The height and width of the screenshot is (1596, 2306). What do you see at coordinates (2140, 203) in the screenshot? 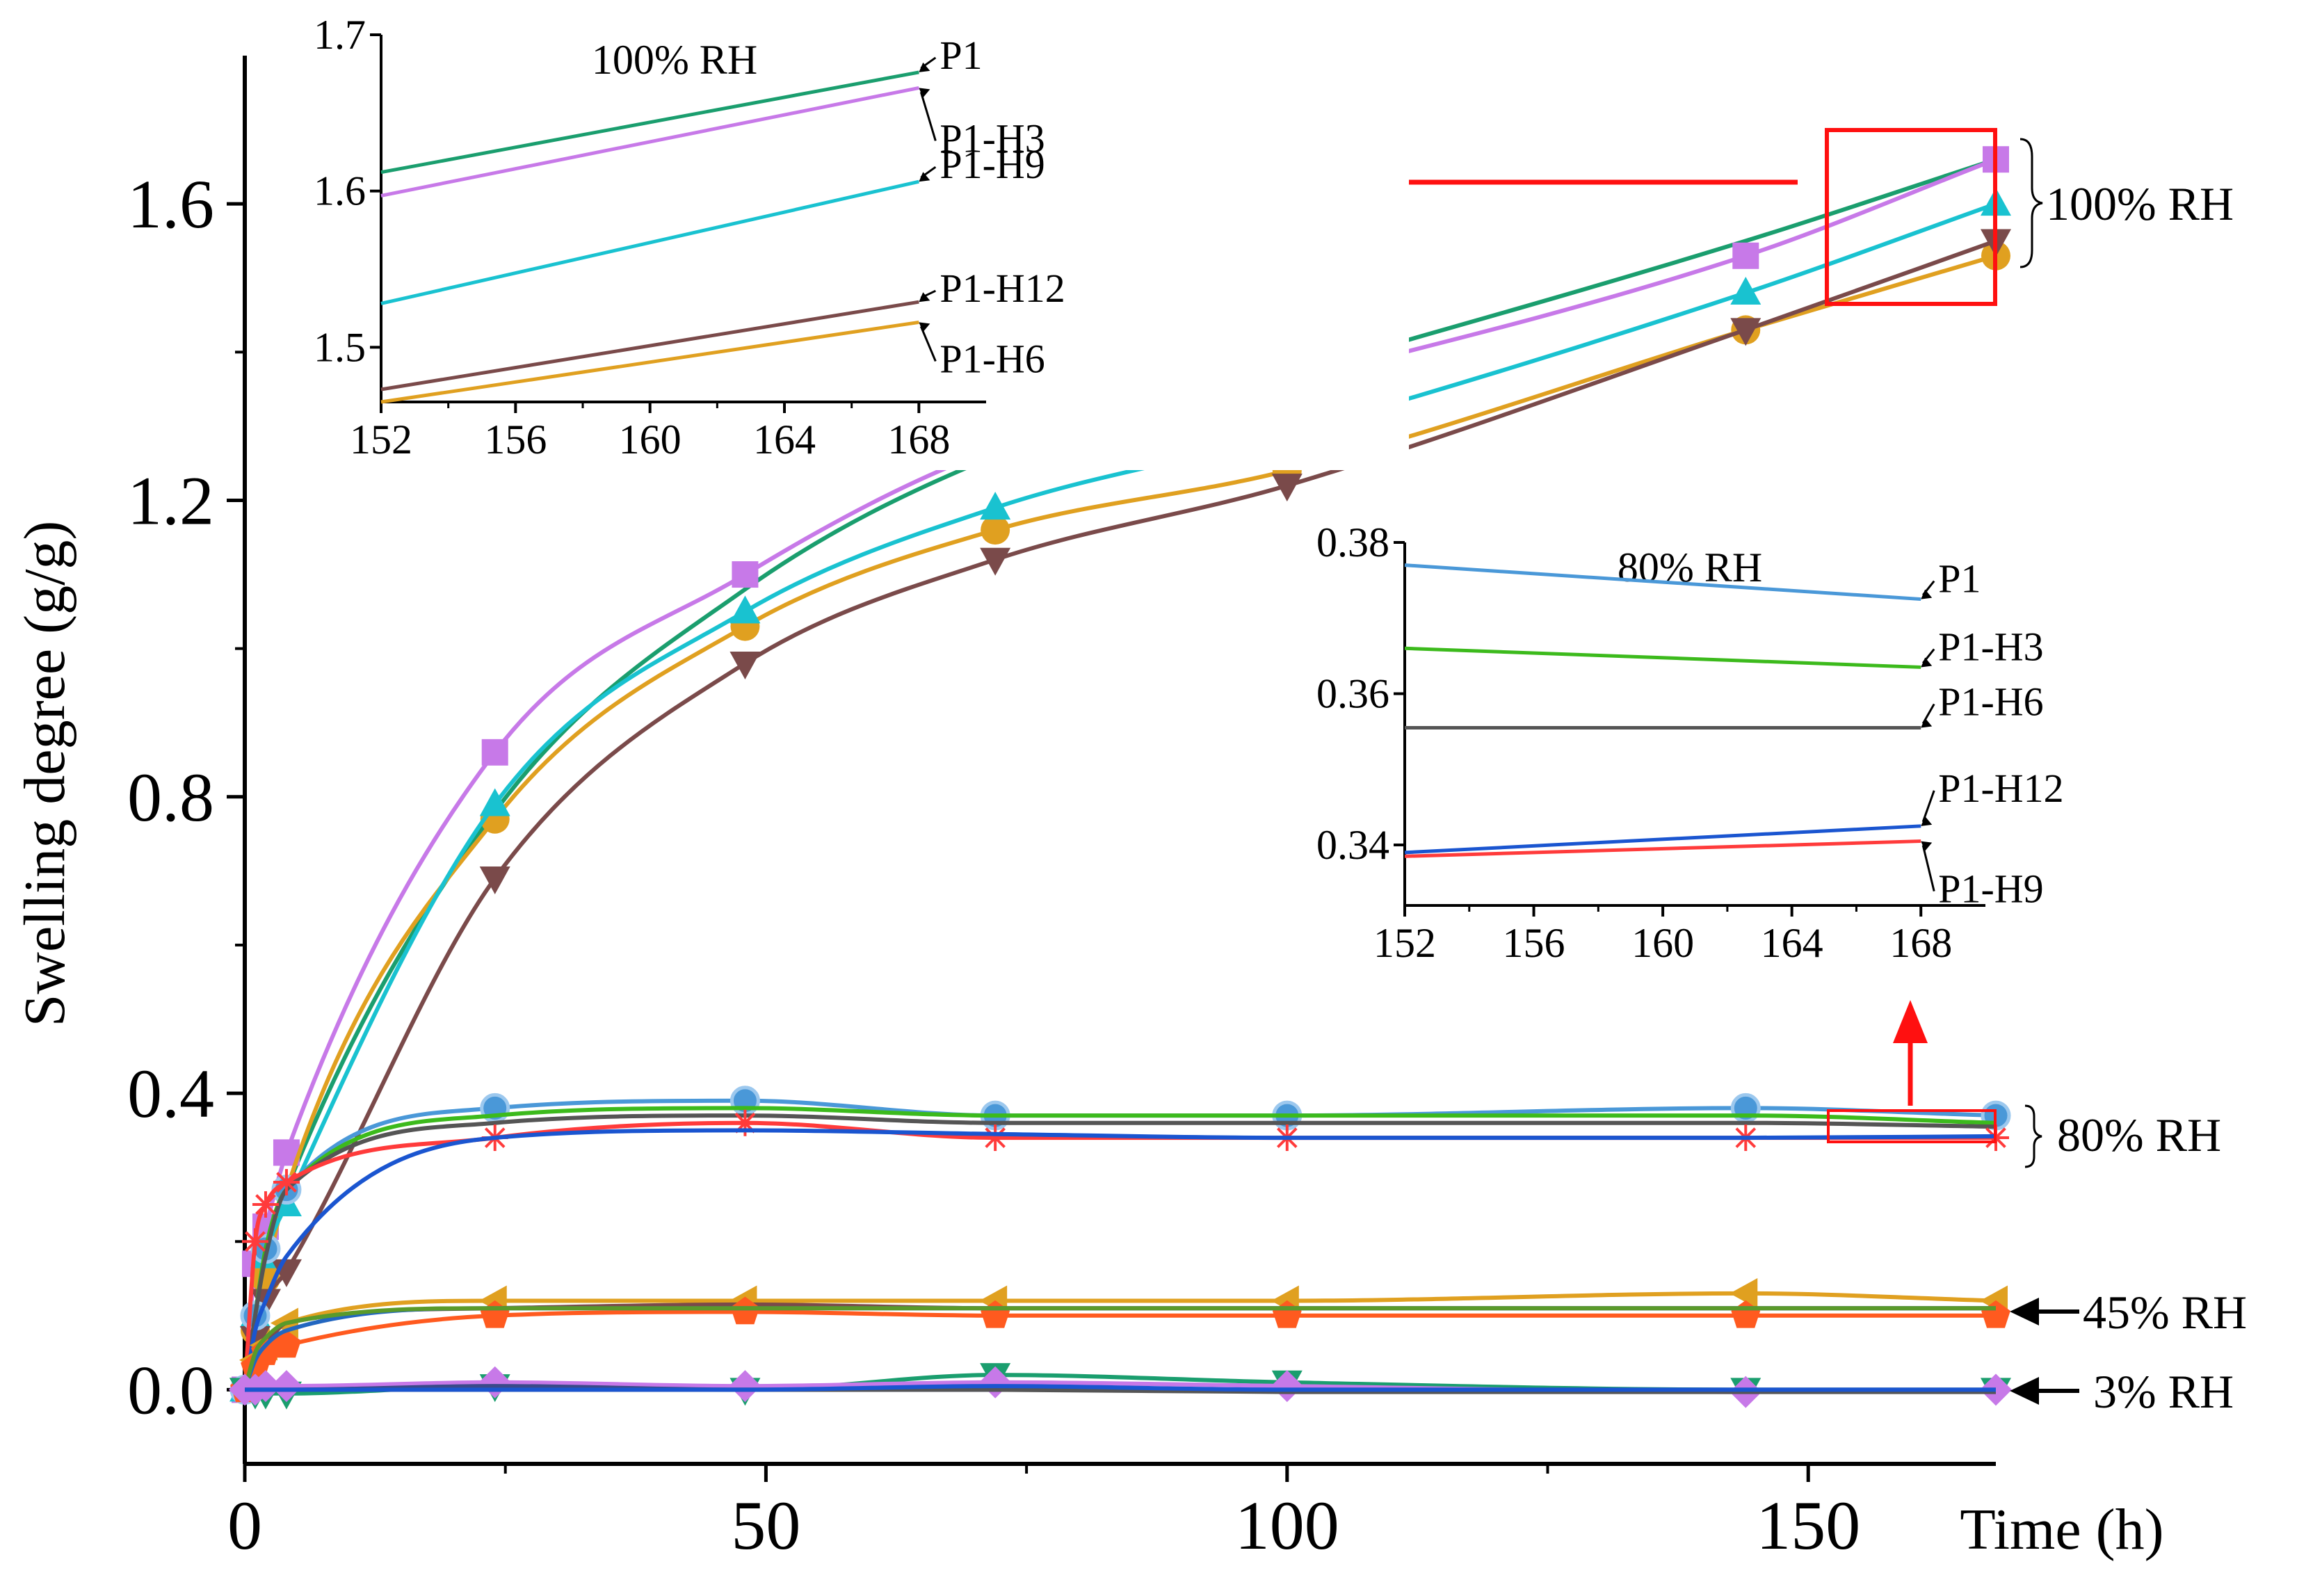
I see `annotation-100: 100% RH` at bounding box center [2140, 203].